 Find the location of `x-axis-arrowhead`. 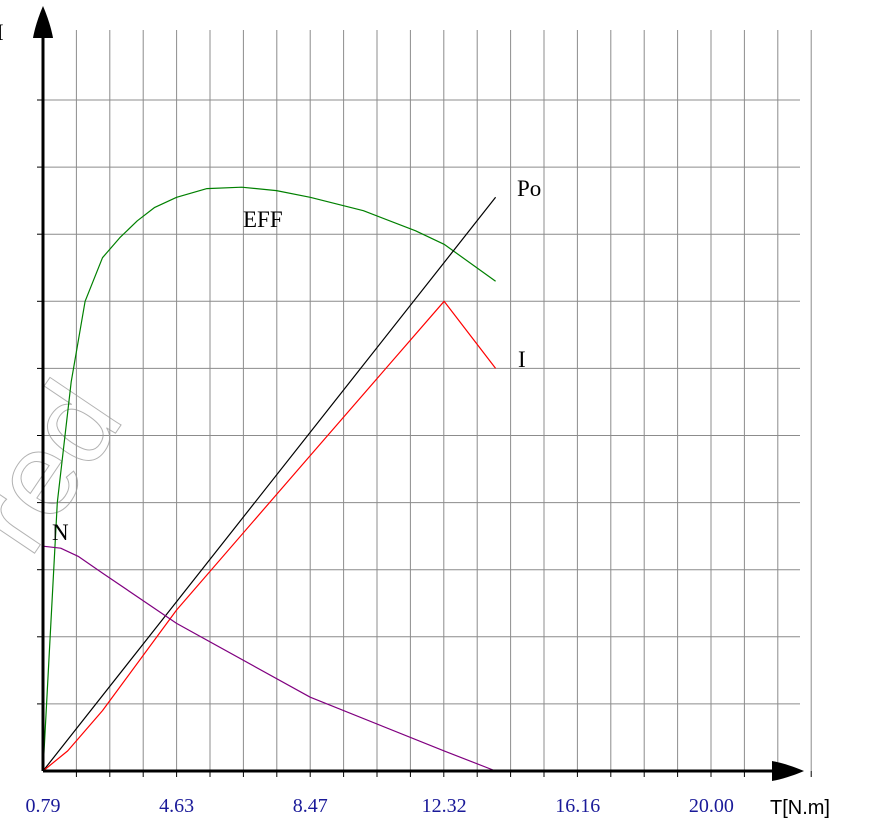

x-axis-arrowhead is located at coordinates (788, 771).